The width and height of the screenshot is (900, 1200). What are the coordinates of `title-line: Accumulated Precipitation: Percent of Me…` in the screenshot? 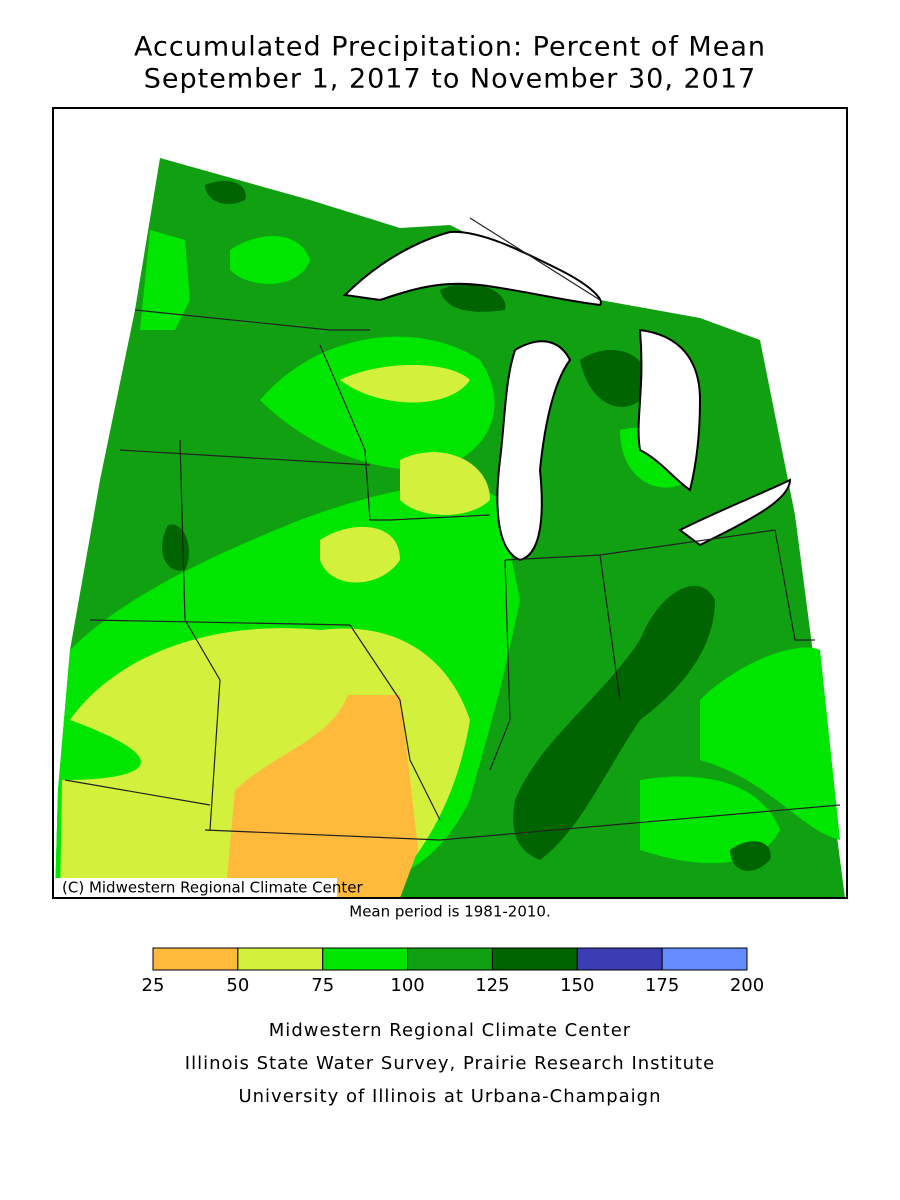 It's located at (450, 47).